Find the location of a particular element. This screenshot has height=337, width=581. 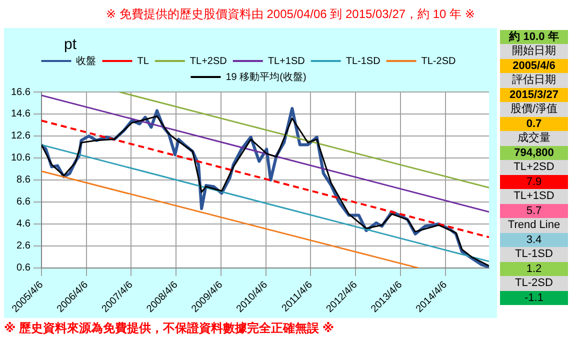

y-tick-label: 14.6 is located at coordinates (20, 114).